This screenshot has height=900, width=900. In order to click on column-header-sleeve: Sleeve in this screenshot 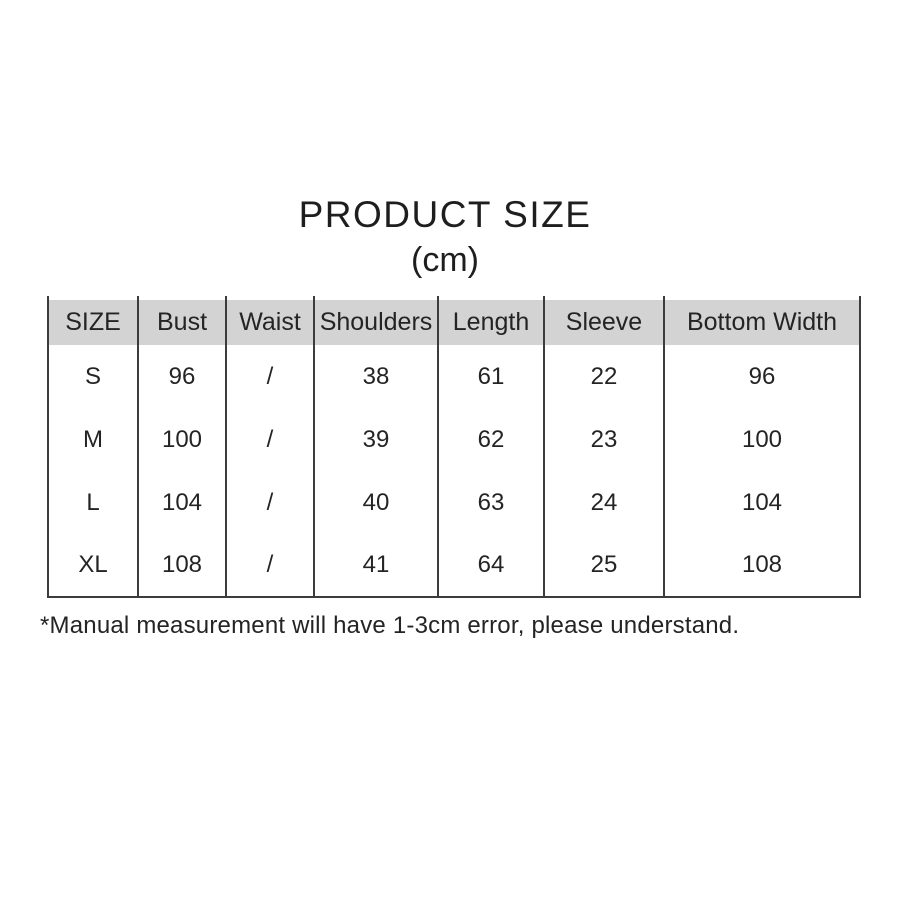, I will do `click(604, 322)`.